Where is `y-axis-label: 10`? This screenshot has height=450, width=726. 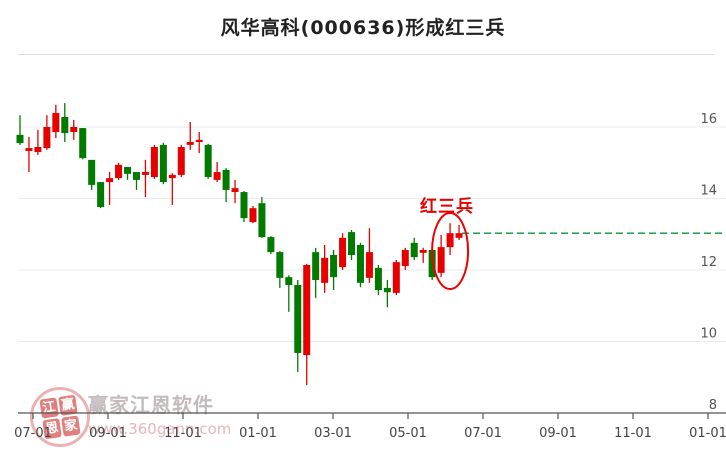 y-axis-label: 10 is located at coordinates (708, 334).